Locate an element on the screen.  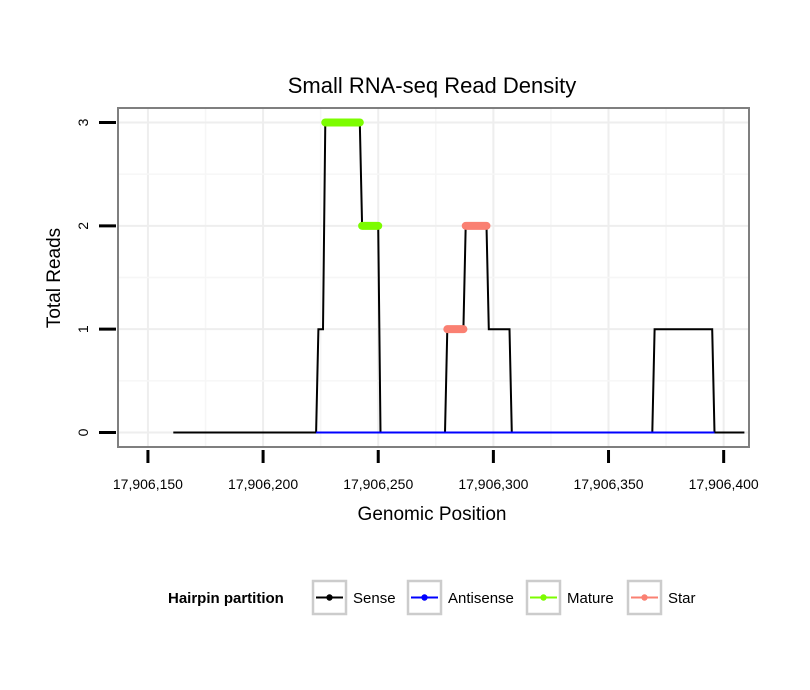
x-tick-label: 17,906,300 is located at coordinates (493, 484).